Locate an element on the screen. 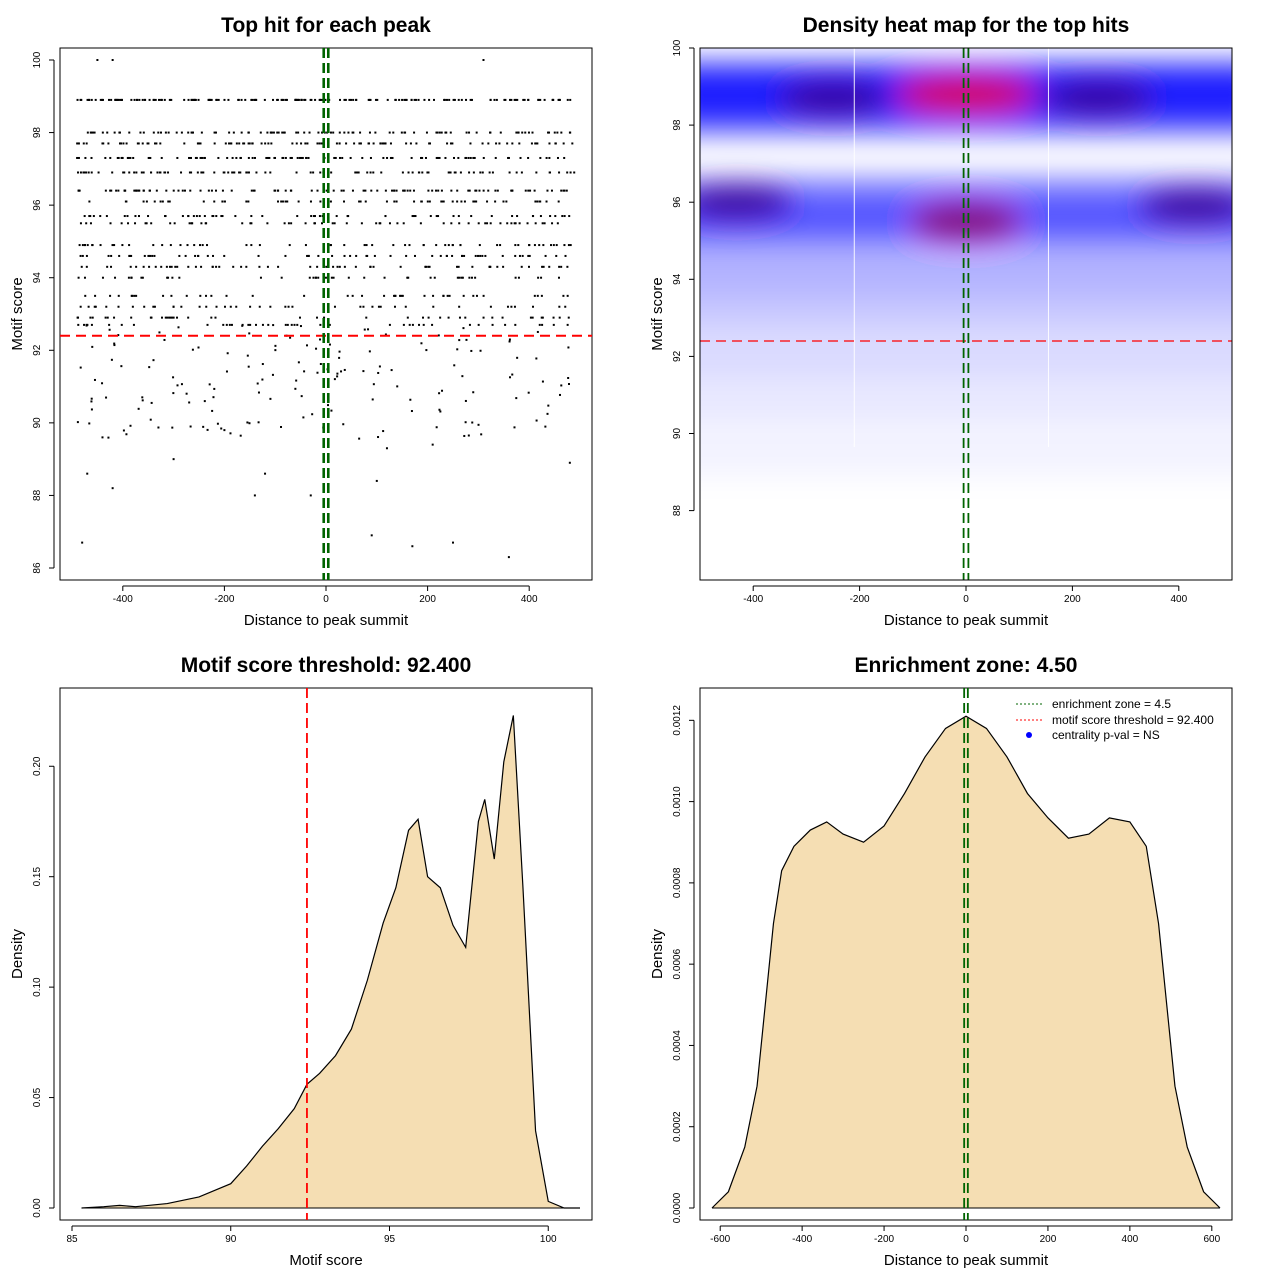 The width and height of the screenshot is (1280, 1280). density-band is located at coordinates (966, 402).